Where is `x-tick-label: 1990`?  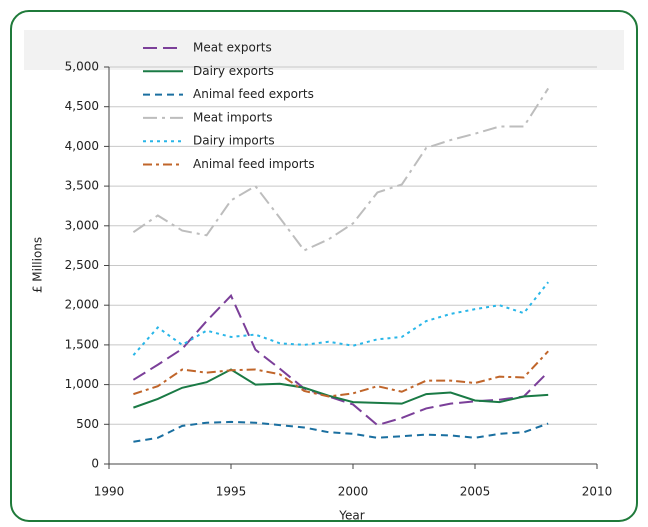 x-tick-label: 1990 is located at coordinates (109, 492).